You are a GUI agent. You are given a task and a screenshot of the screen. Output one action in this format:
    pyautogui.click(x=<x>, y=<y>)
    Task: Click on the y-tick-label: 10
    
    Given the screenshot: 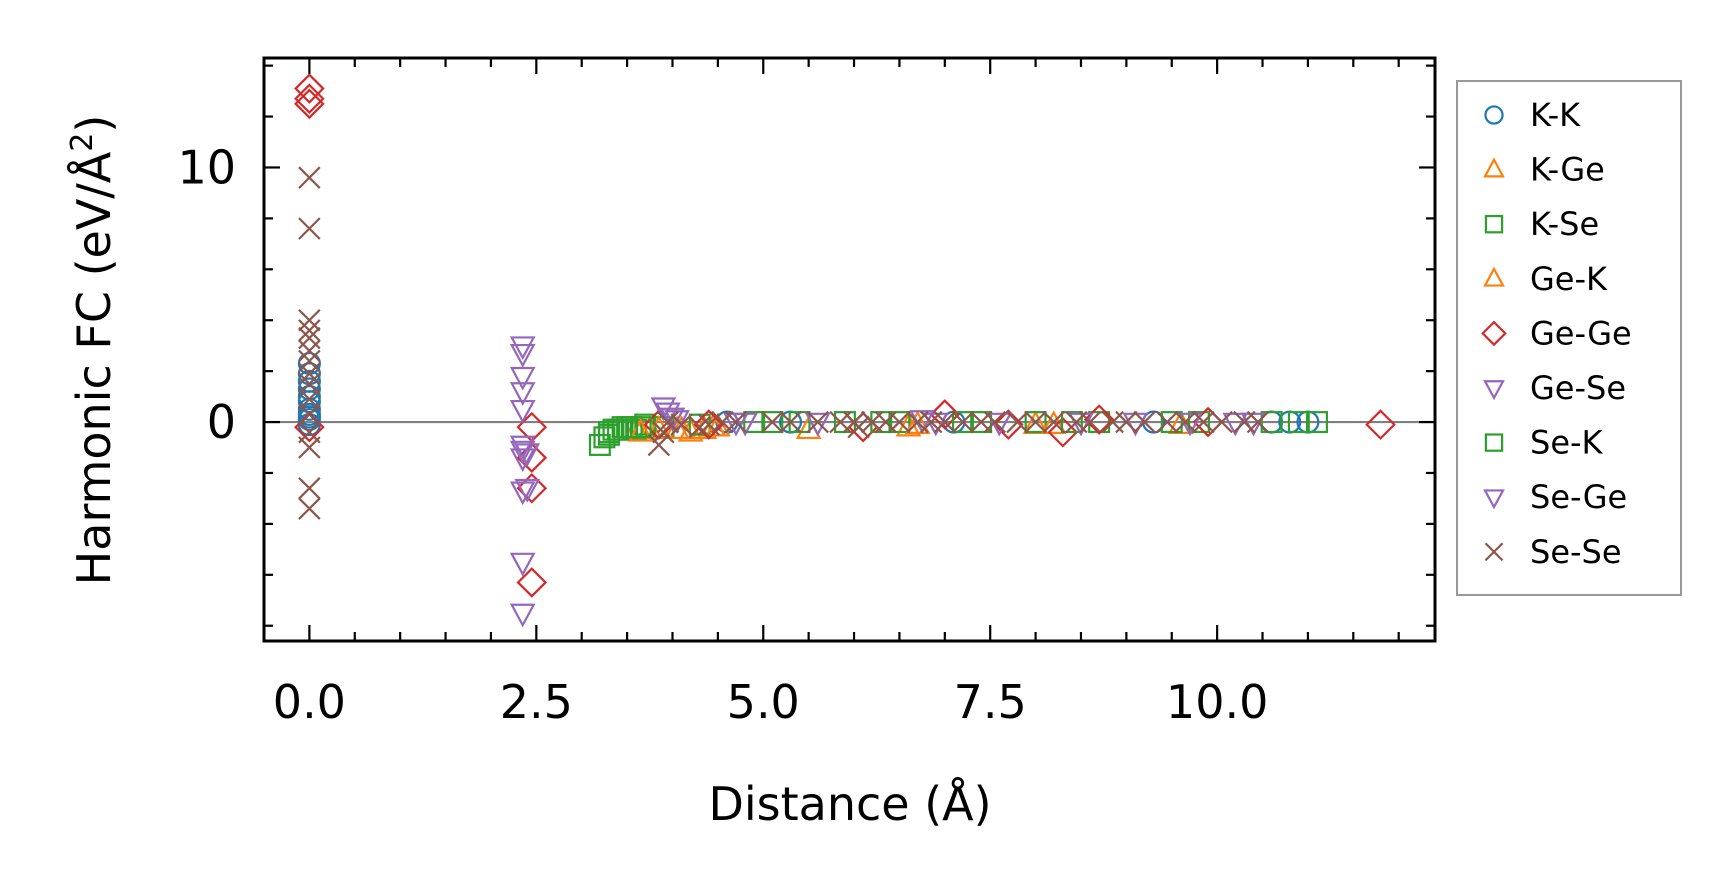 What is the action you would take?
    pyautogui.click(x=206, y=167)
    